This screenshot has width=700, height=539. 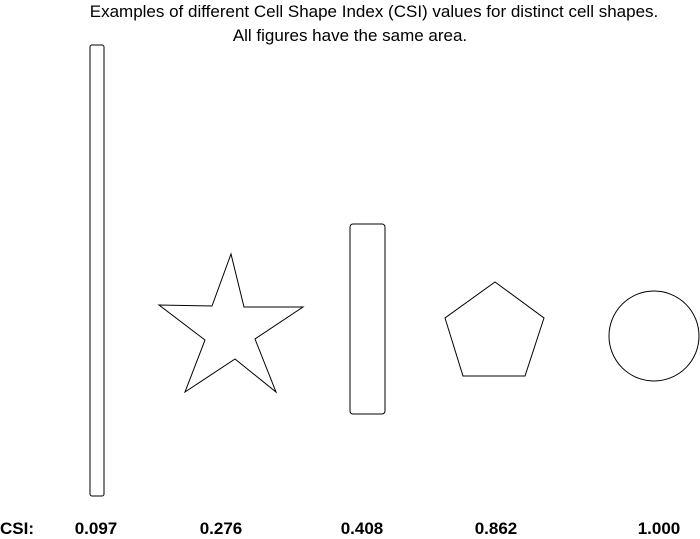 I want to click on pentagon-shape, so click(x=494, y=329).